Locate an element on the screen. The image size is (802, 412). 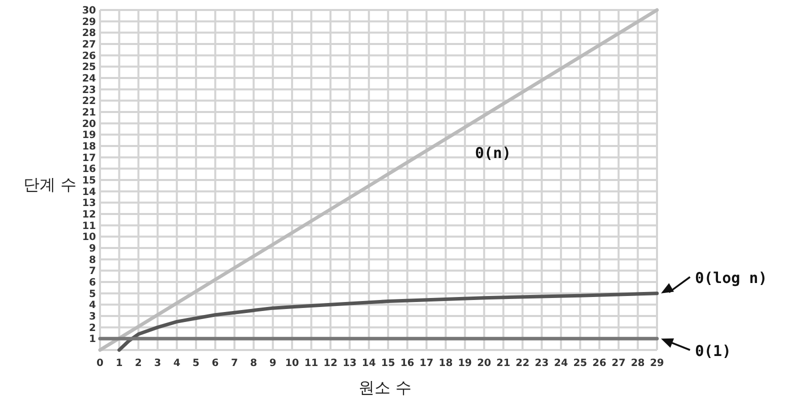
text: 0(1) is located at coordinates (713, 351).